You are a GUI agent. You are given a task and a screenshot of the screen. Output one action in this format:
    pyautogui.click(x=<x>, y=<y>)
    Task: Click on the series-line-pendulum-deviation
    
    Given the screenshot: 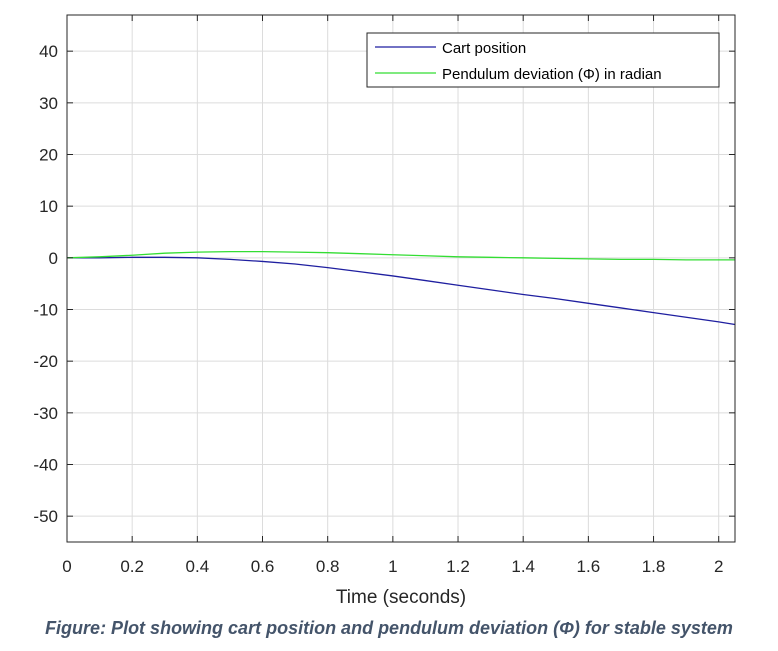 What is the action you would take?
    pyautogui.click(x=400, y=255)
    